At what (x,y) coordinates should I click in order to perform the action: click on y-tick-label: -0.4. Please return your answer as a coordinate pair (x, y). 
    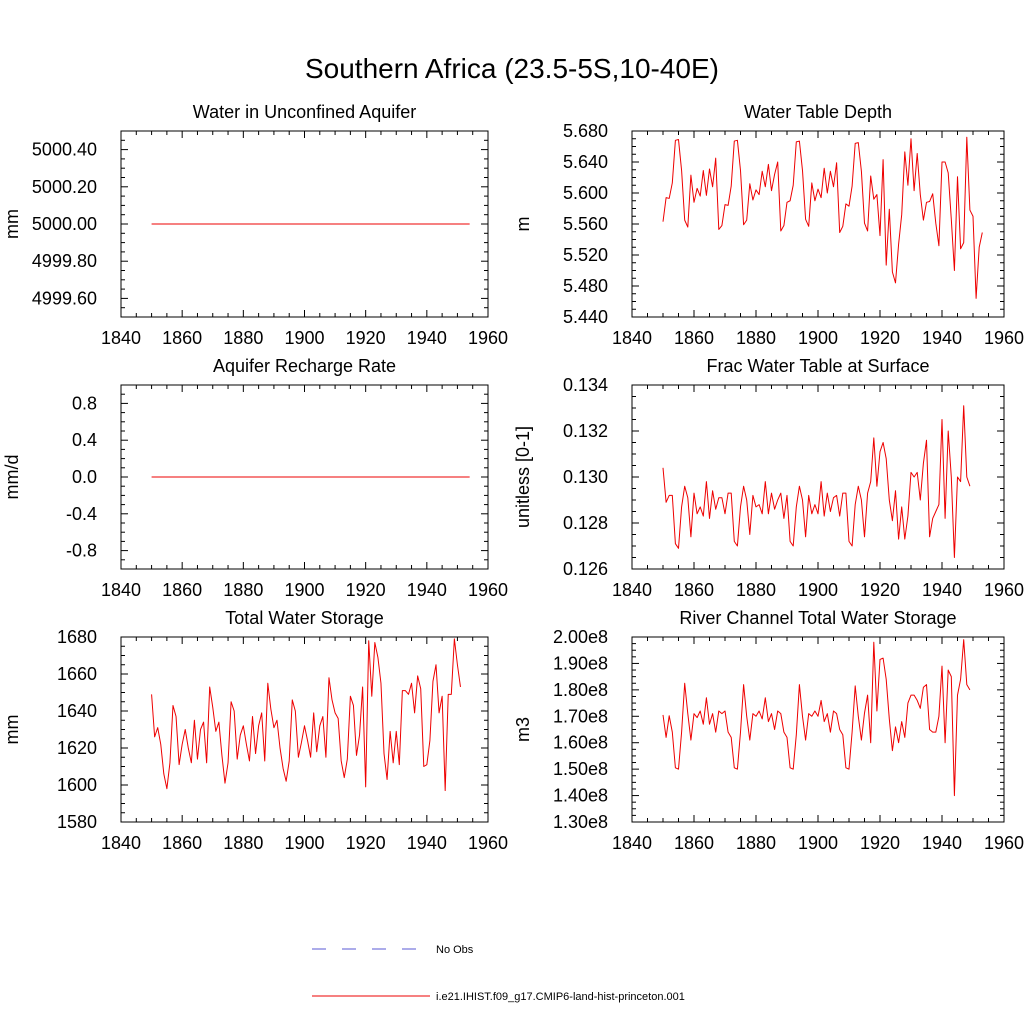
    Looking at the image, I should click on (81, 514).